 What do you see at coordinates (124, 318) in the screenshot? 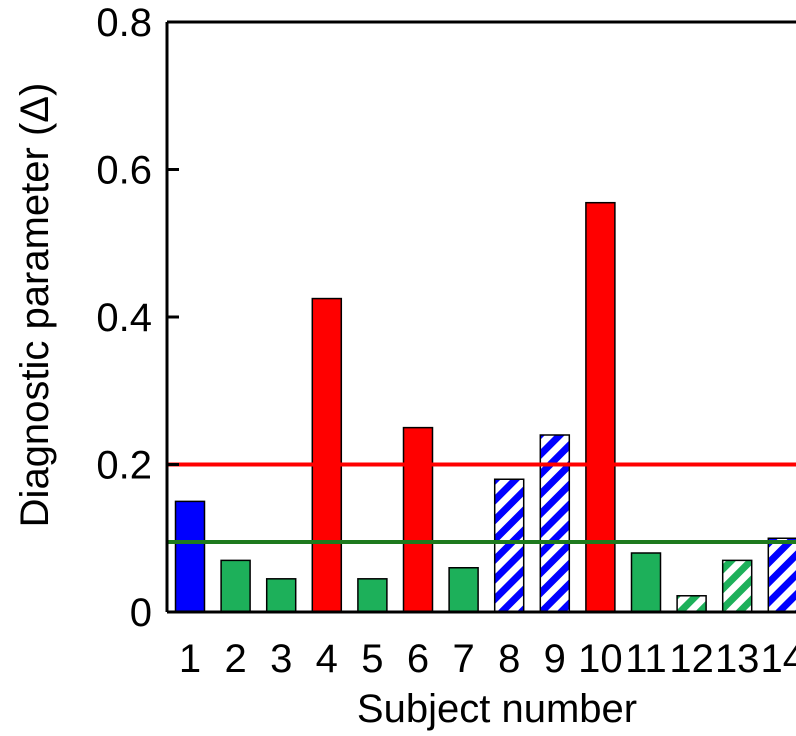
I see `y-tick-label: 0.4` at bounding box center [124, 318].